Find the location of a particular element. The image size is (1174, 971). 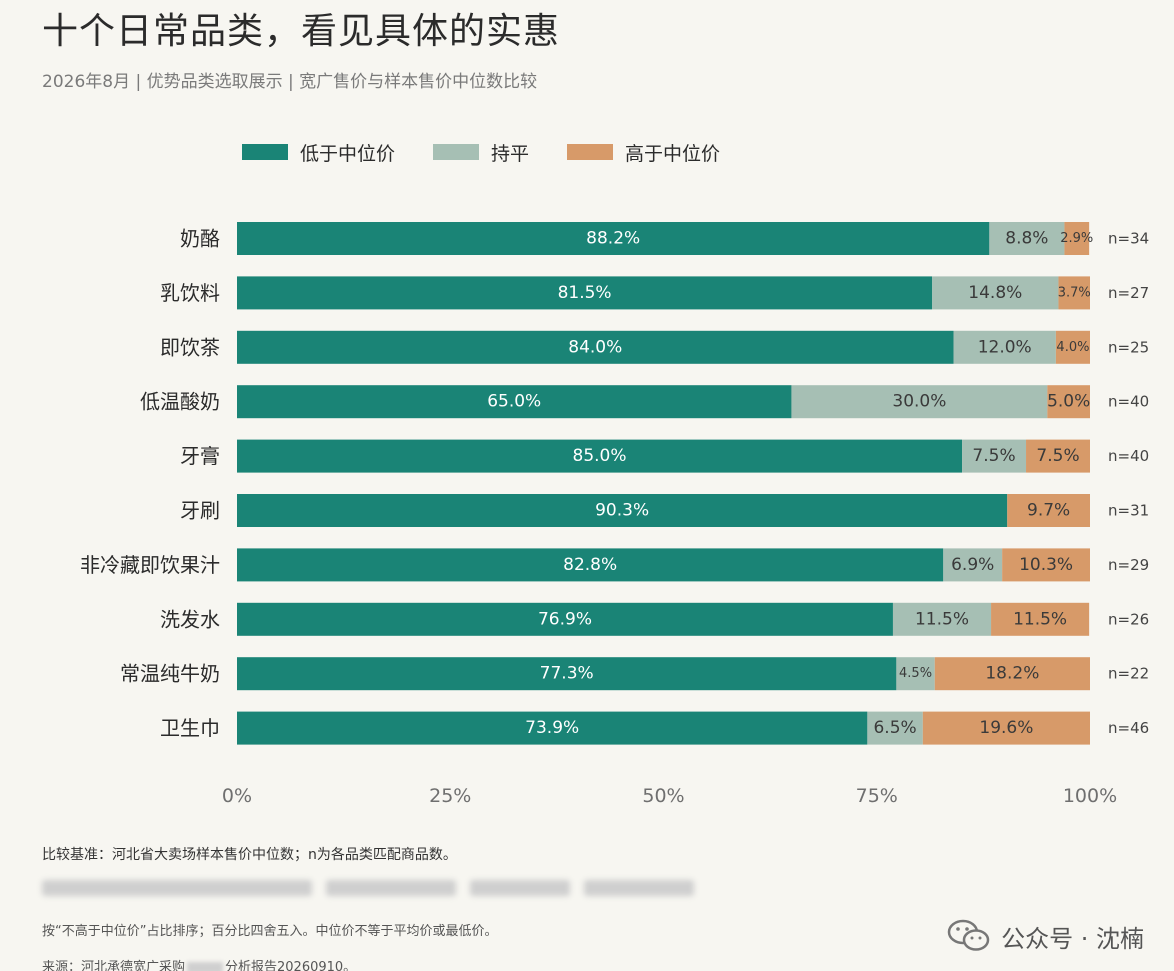

source-suffix: 分析报告20260910。 is located at coordinates (291, 965).